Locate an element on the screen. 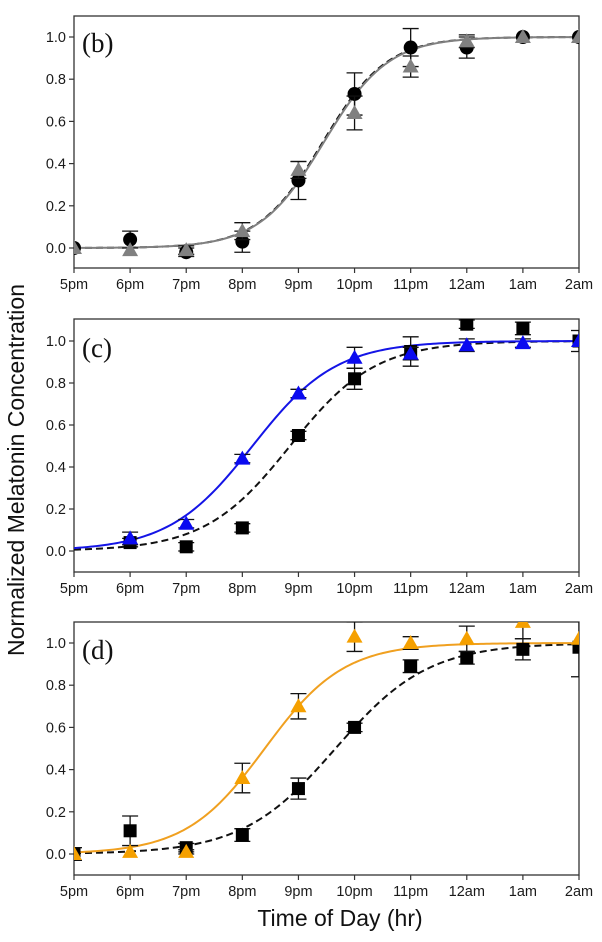 The width and height of the screenshot is (602, 942). x-axis-title: Time of Day (hr) is located at coordinates (339, 918).